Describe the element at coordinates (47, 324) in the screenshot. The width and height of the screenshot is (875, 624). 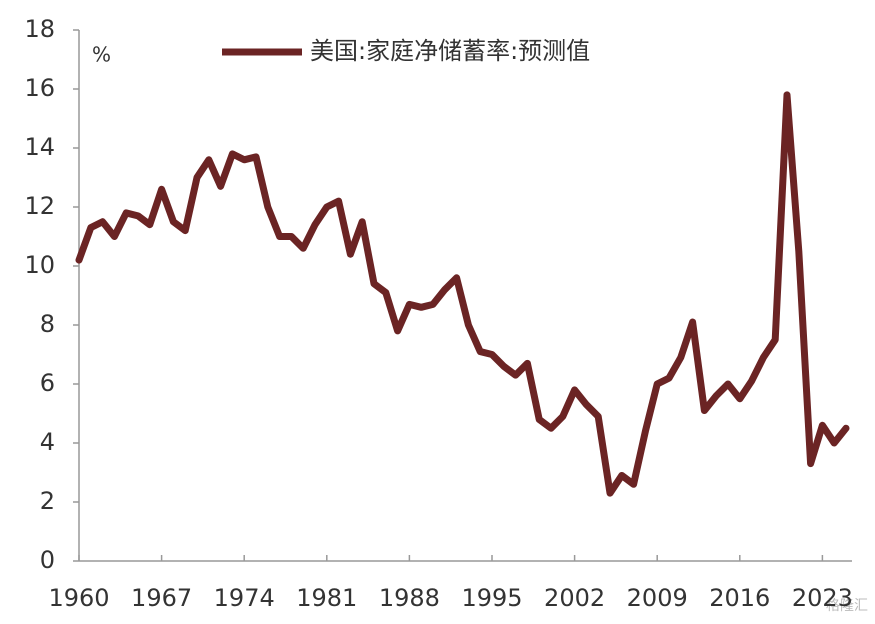
I see `y-tick-label: 8` at that location.